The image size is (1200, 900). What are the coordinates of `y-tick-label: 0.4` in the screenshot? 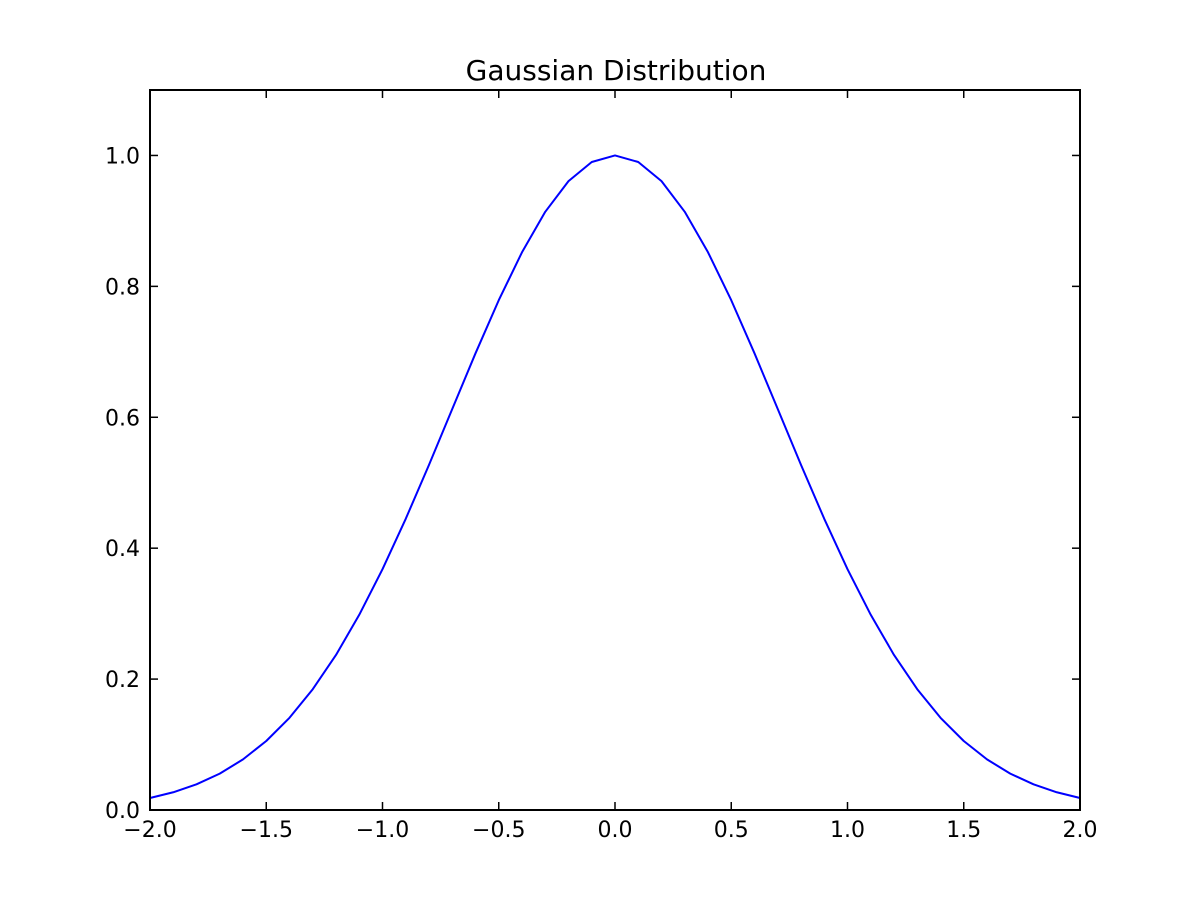 It's located at (122, 549).